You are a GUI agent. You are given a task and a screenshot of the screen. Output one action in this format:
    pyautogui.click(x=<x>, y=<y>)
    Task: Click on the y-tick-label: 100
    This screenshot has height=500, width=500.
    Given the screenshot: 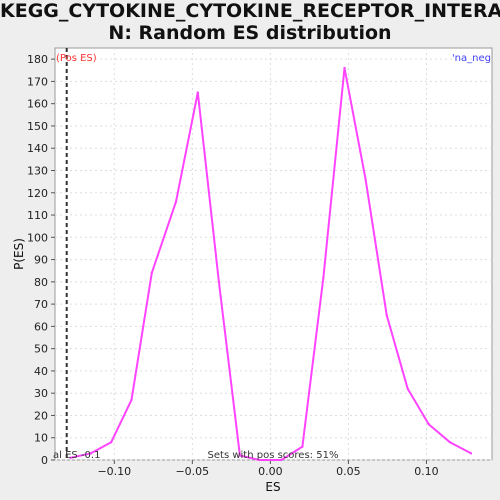 What is the action you would take?
    pyautogui.click(x=37, y=237)
    